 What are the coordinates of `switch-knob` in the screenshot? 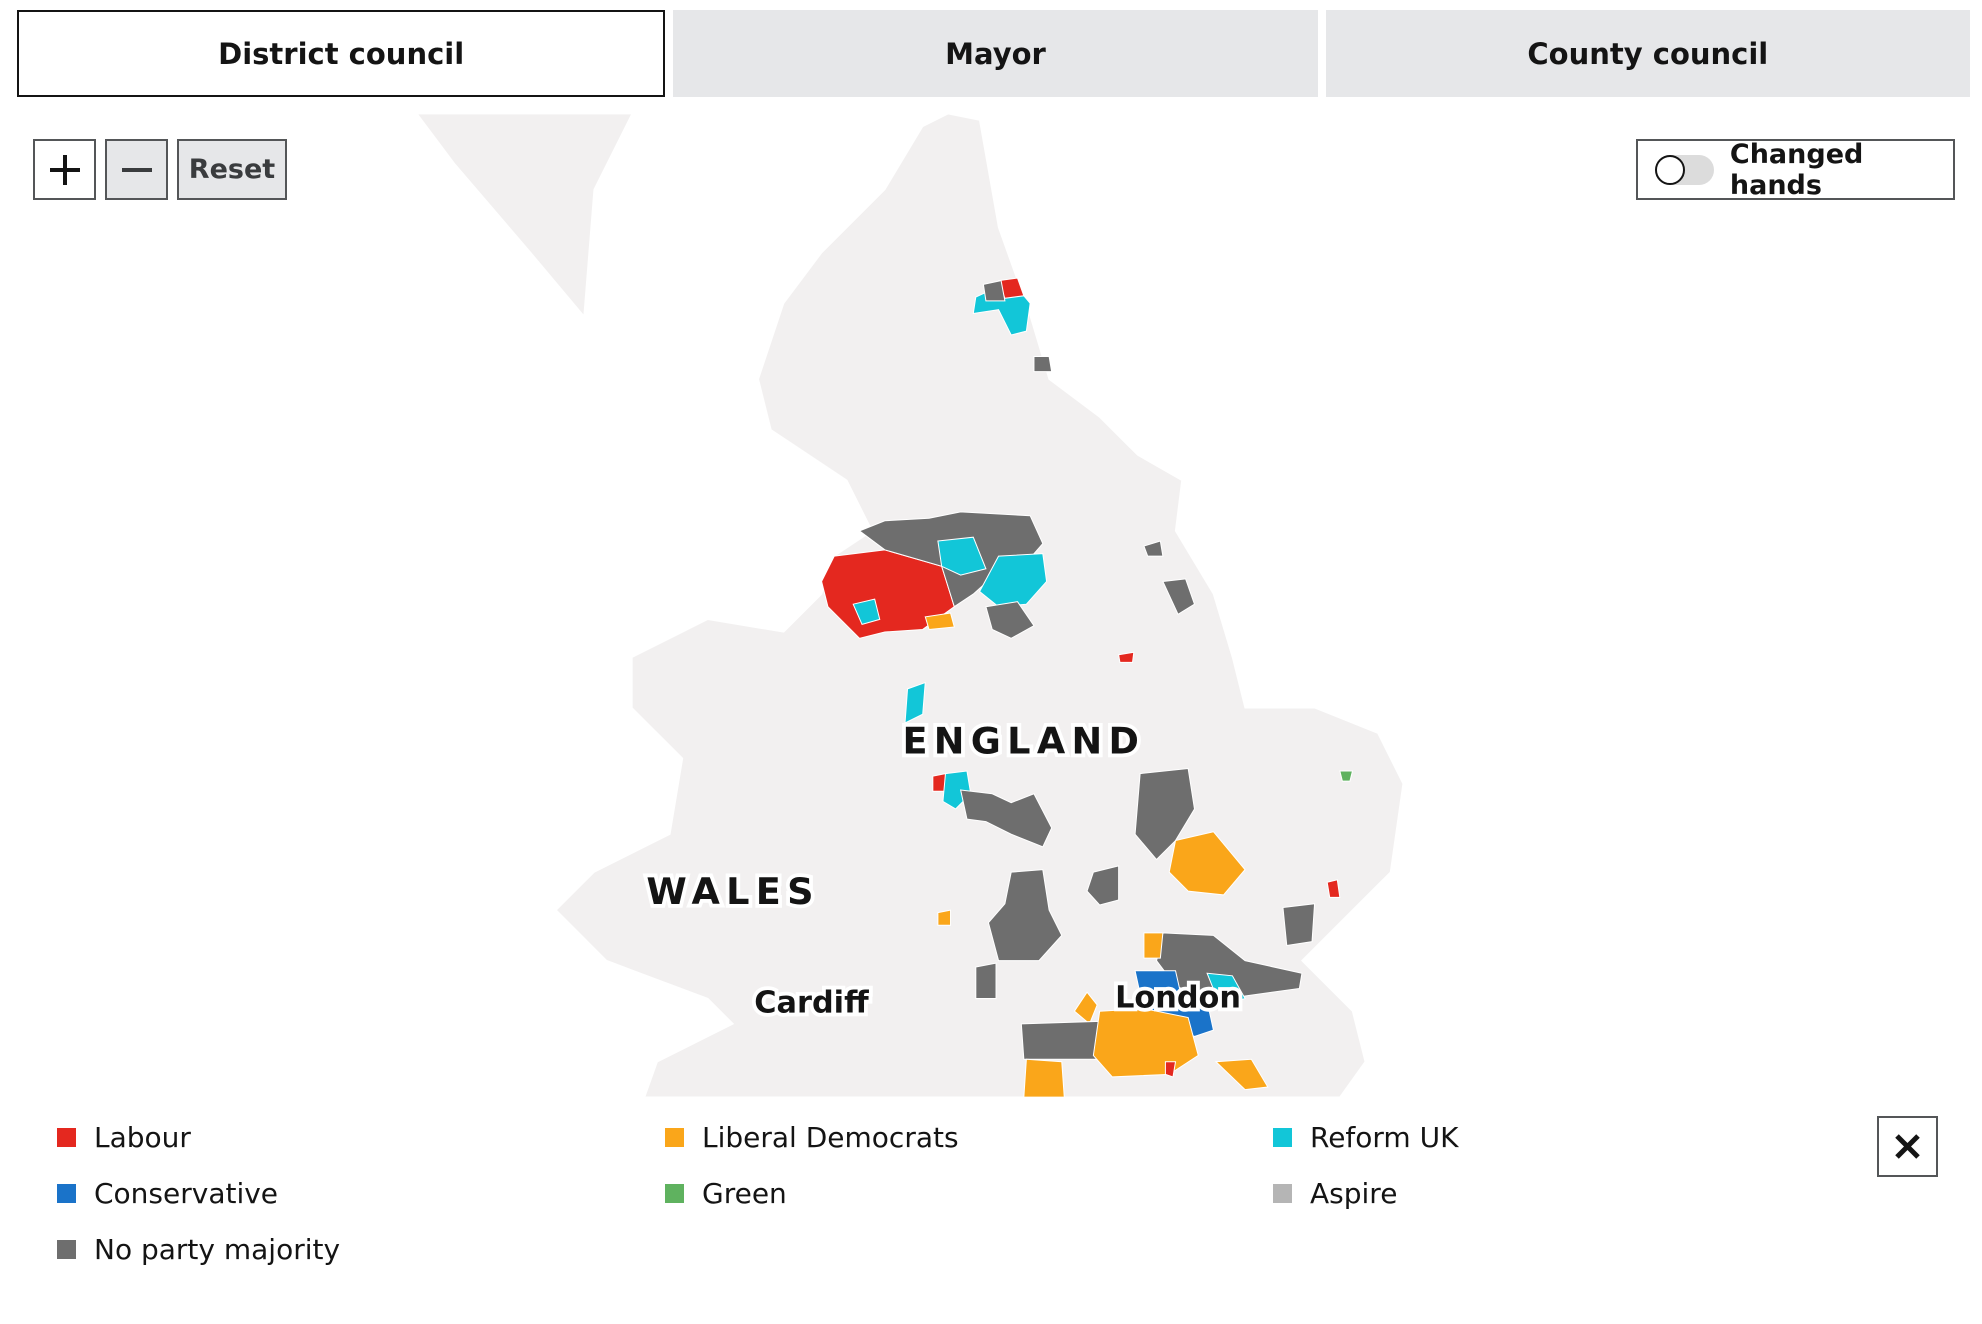 It's located at (1670, 169).